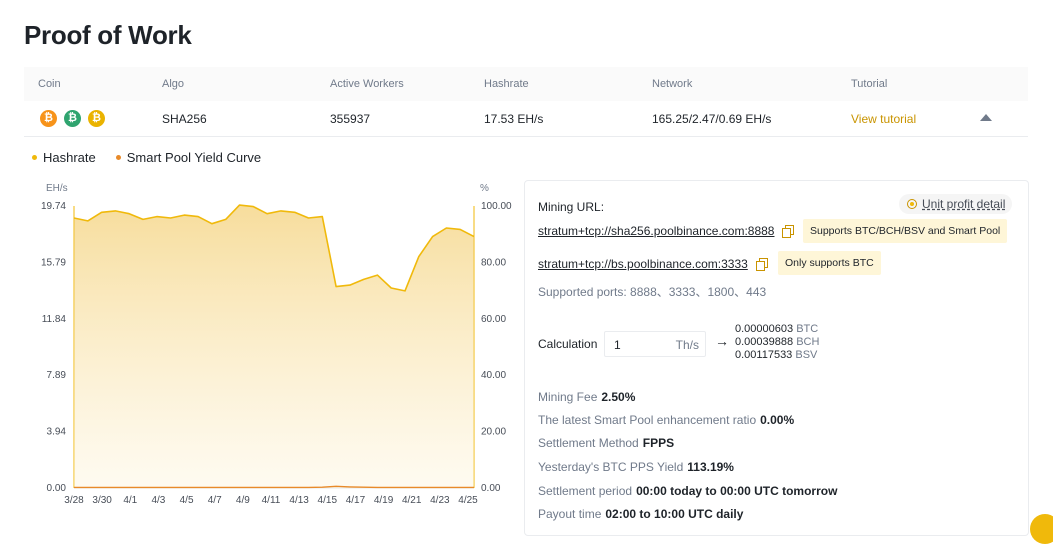  What do you see at coordinates (493, 432) in the screenshot?
I see `right-tick-label: 20.00` at bounding box center [493, 432].